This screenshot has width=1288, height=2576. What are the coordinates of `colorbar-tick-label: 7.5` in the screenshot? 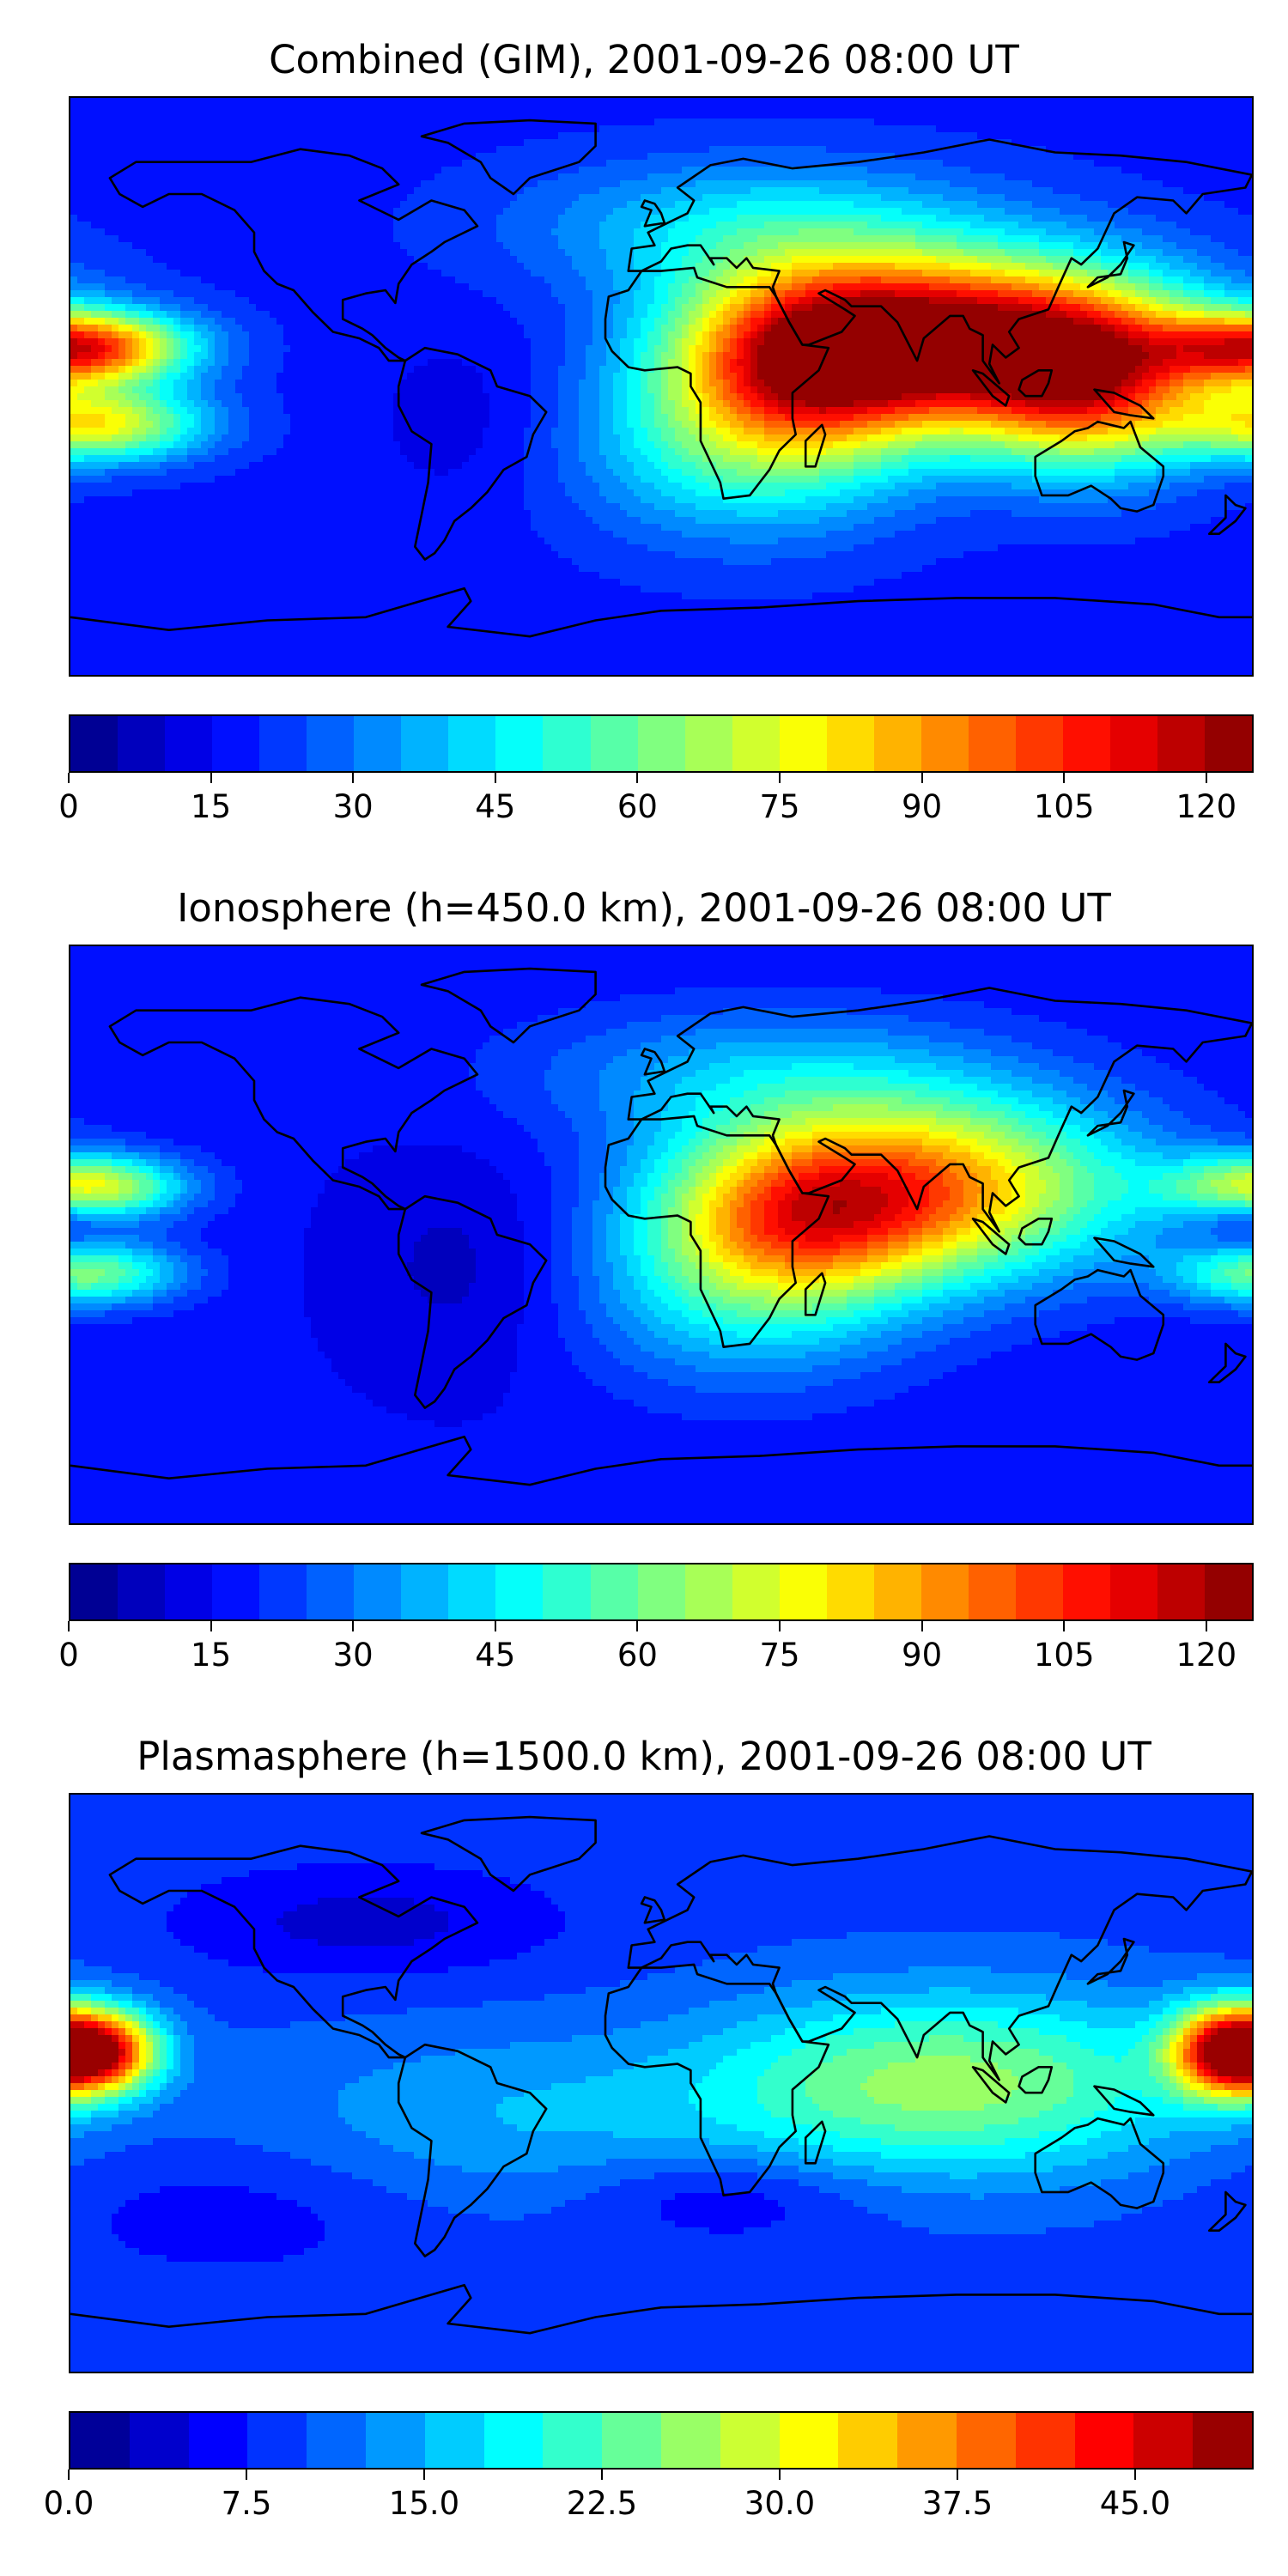 It's located at (247, 2504).